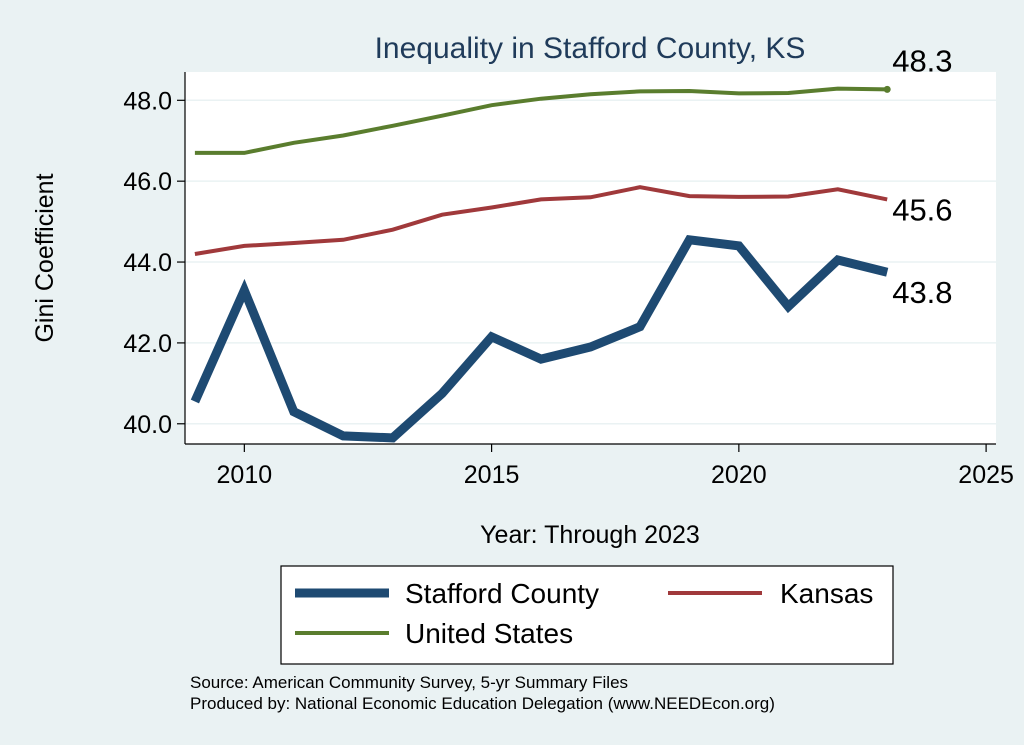 This screenshot has width=1024, height=745. I want to click on end-label: 43.8, so click(922, 292).